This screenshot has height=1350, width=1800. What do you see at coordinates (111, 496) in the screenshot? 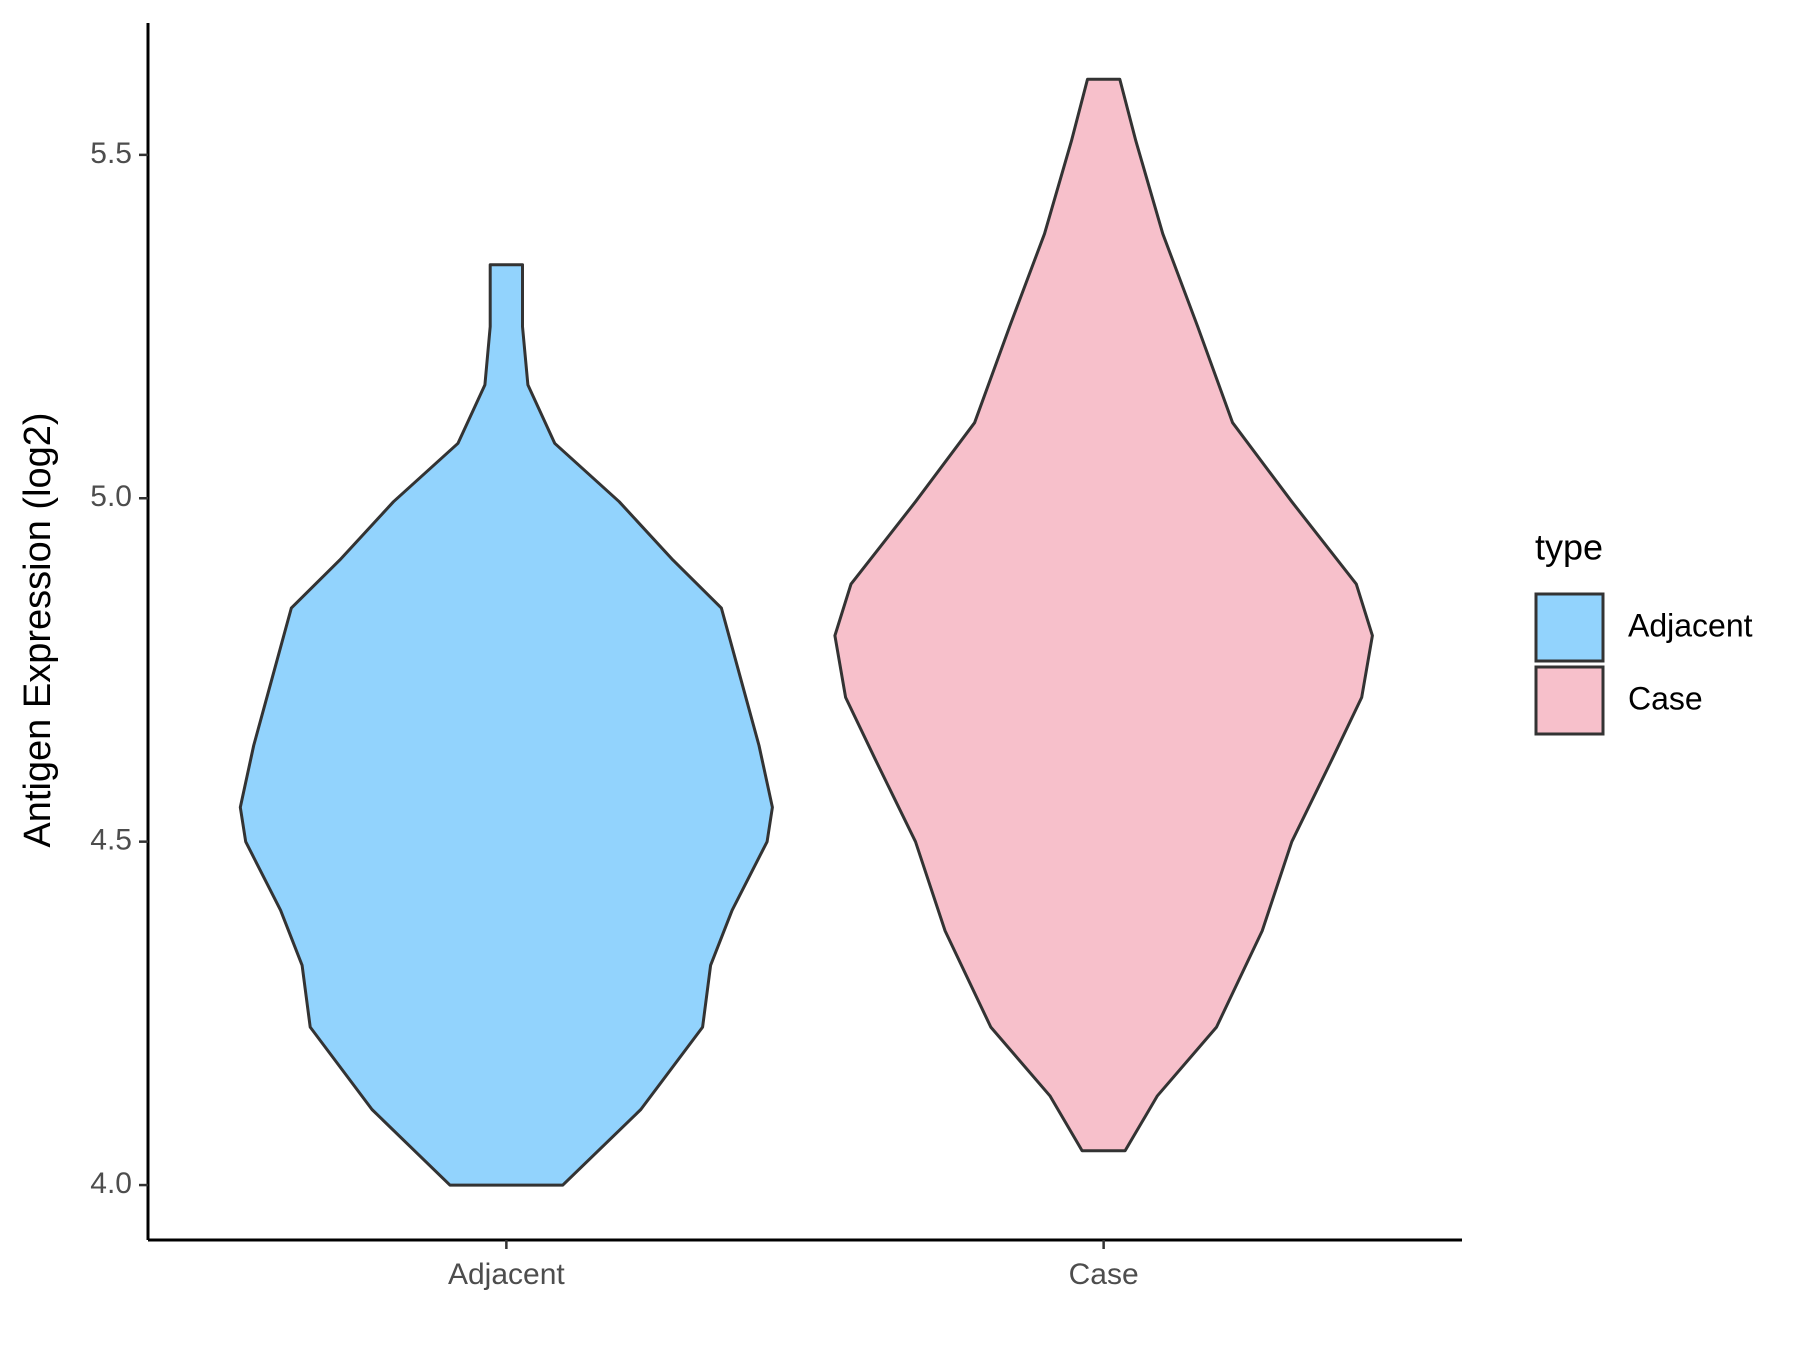
I see `y-tick-label: 5.0` at bounding box center [111, 496].